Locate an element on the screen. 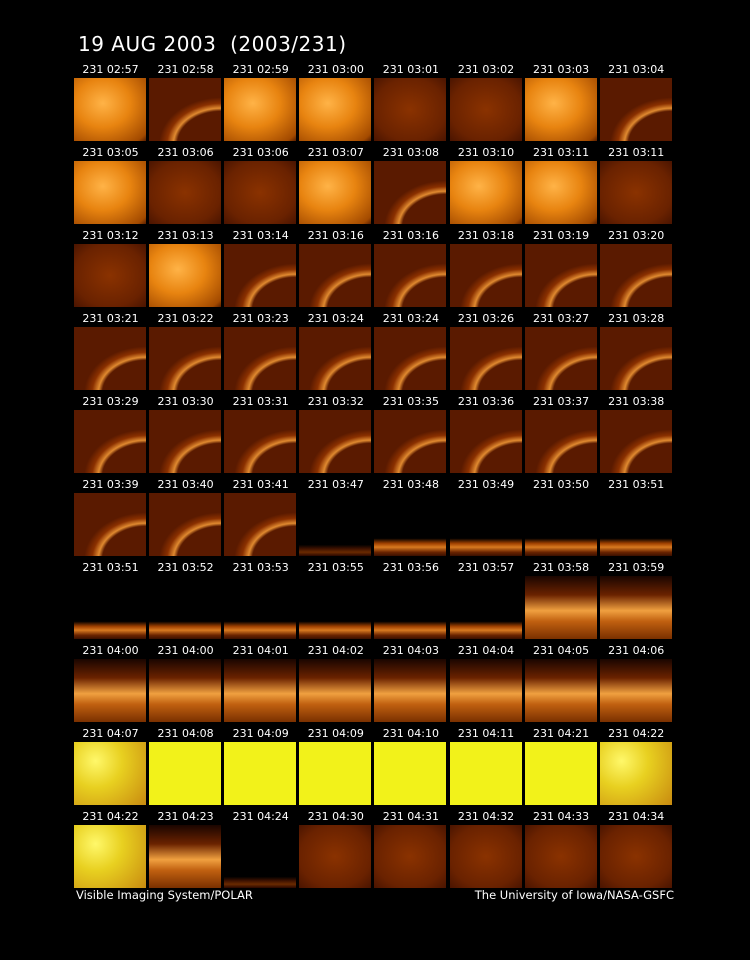 Image resolution: width=750 pixels, height=960 pixels. footer-right: The University of Iowa/NASA-GSFC is located at coordinates (574, 895).